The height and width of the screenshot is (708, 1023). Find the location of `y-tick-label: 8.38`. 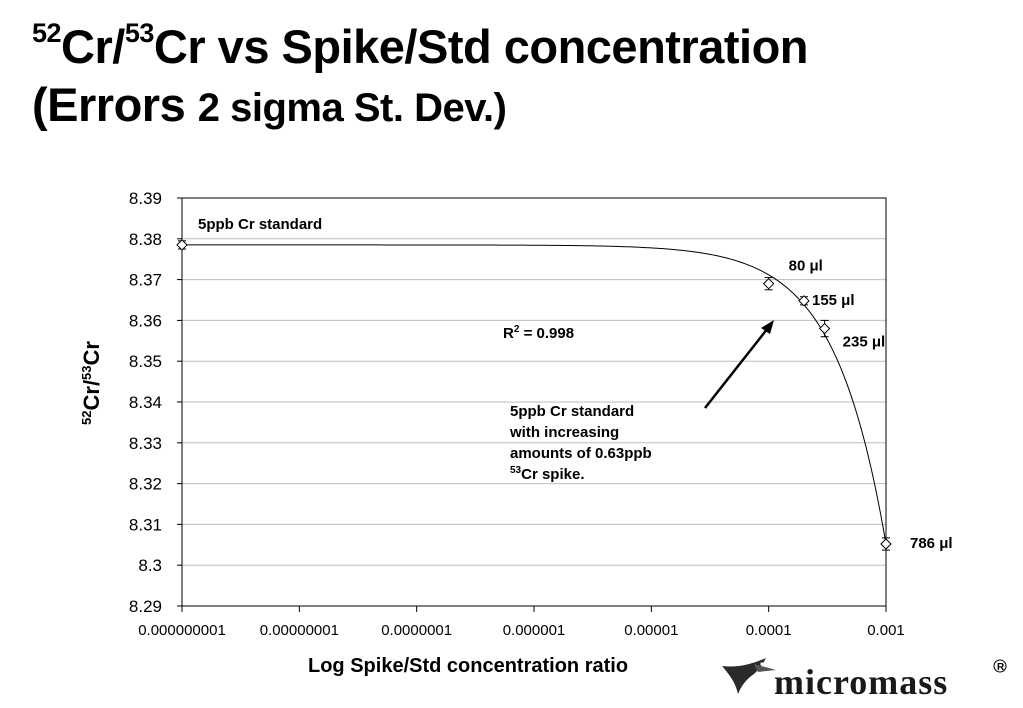

y-tick-label: 8.38 is located at coordinates (145, 239).